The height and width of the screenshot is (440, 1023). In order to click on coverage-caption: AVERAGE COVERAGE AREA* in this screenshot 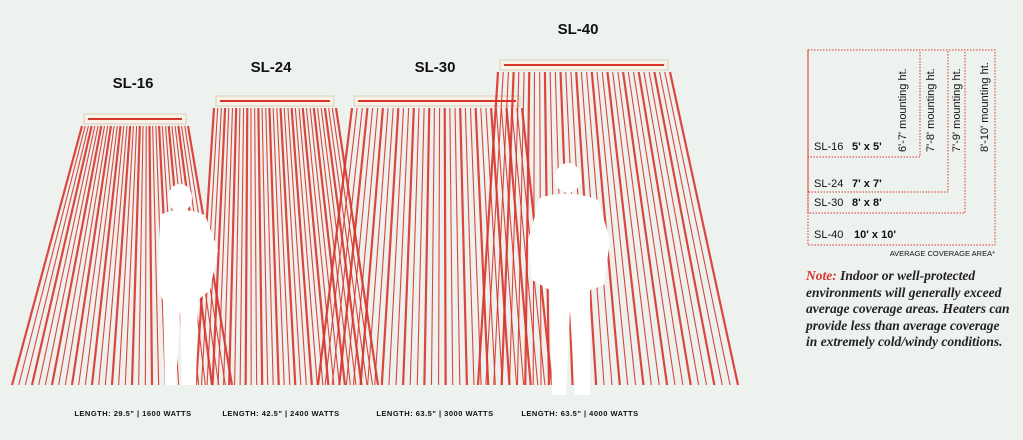, I will do `click(942, 253)`.